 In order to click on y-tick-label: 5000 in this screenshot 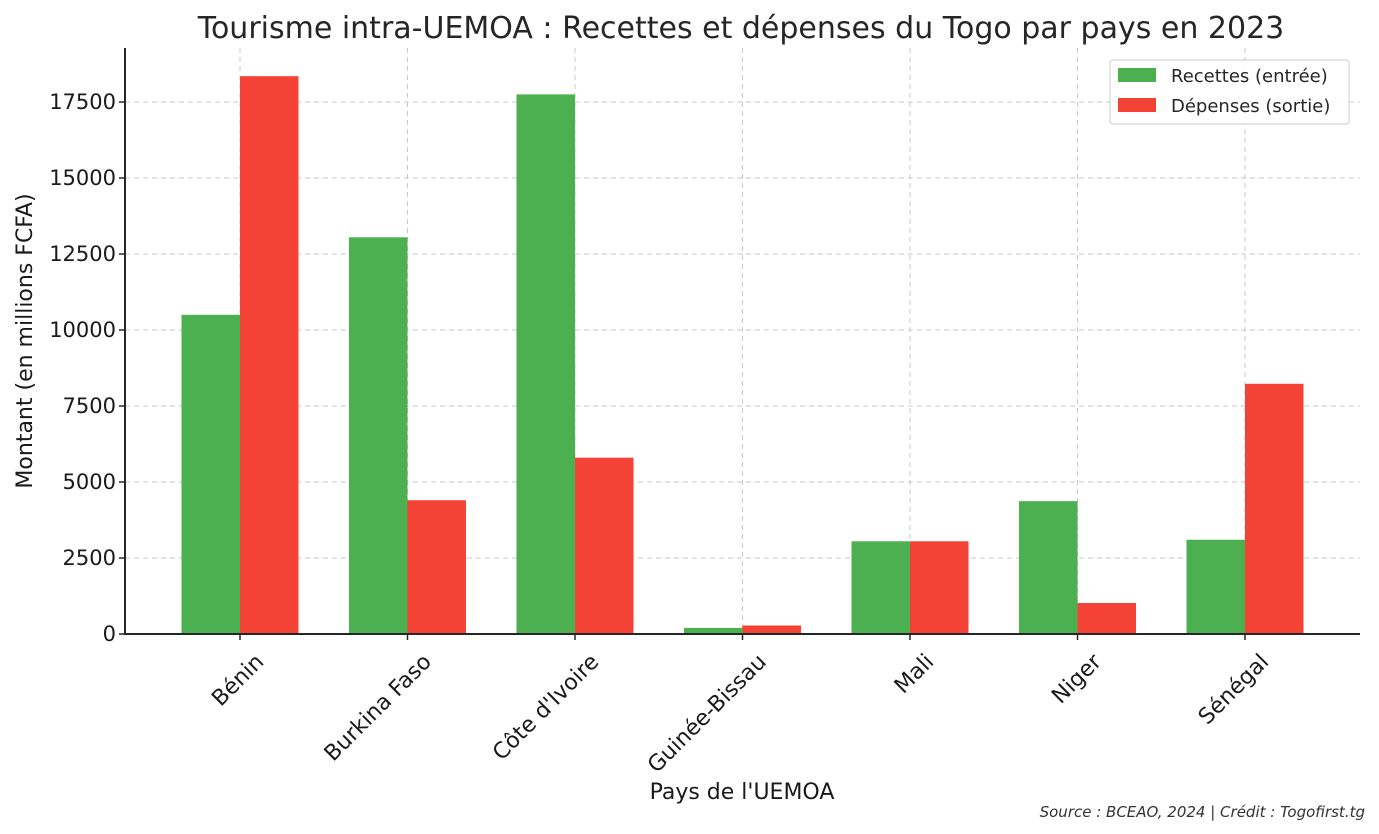, I will do `click(89, 482)`.